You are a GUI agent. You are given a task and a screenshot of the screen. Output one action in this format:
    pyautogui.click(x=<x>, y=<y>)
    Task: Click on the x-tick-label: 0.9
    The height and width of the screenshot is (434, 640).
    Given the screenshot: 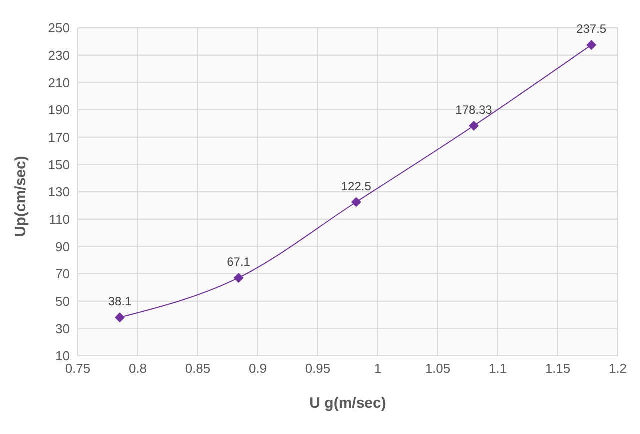 What is the action you would take?
    pyautogui.click(x=258, y=368)
    